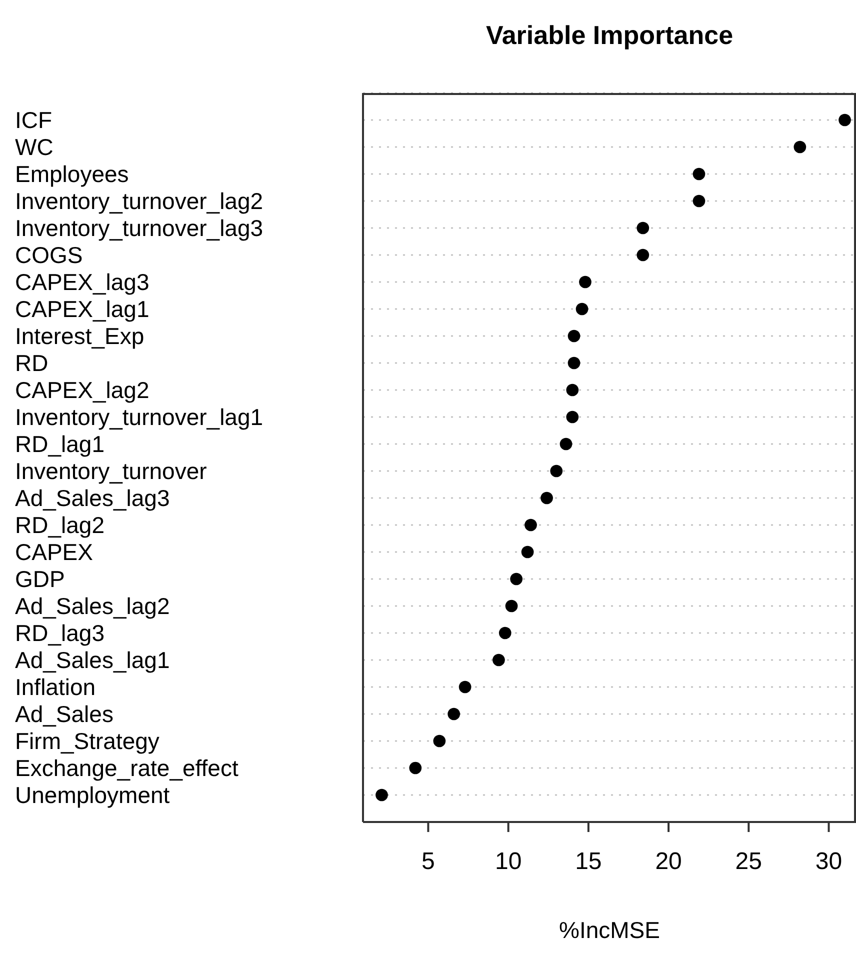 The height and width of the screenshot is (960, 856). Describe the element at coordinates (139, 417) in the screenshot. I see `y-tick-label: Inventory_turnover_lag1` at that location.